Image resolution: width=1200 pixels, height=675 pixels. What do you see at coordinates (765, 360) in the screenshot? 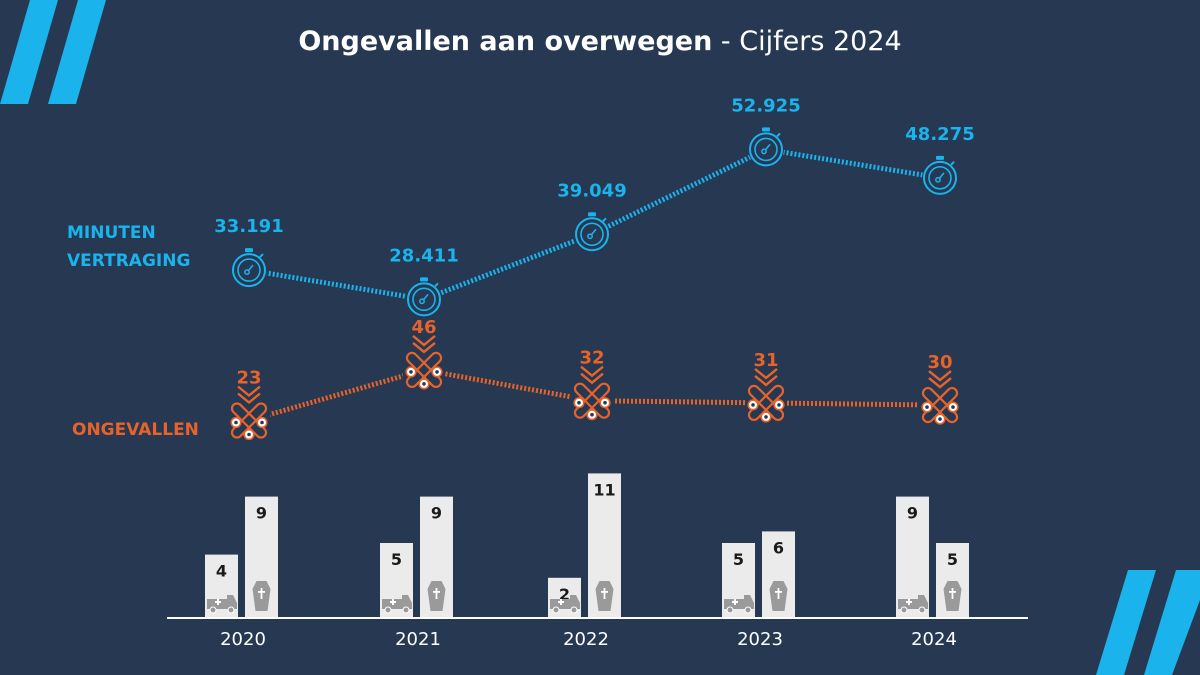
I see `data-label-accidents: 31` at bounding box center [765, 360].